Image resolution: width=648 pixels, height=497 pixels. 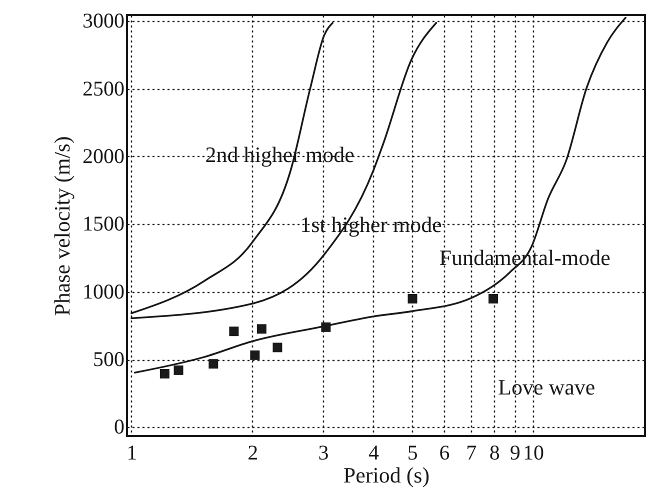 What do you see at coordinates (533, 452) in the screenshot?
I see `x-tick-label: 10` at bounding box center [533, 452].